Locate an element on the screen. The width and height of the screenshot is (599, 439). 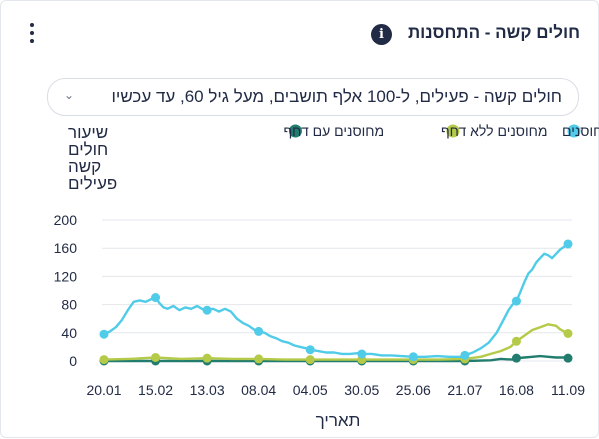
x-tick-label: 11.09 is located at coordinates (568, 390).